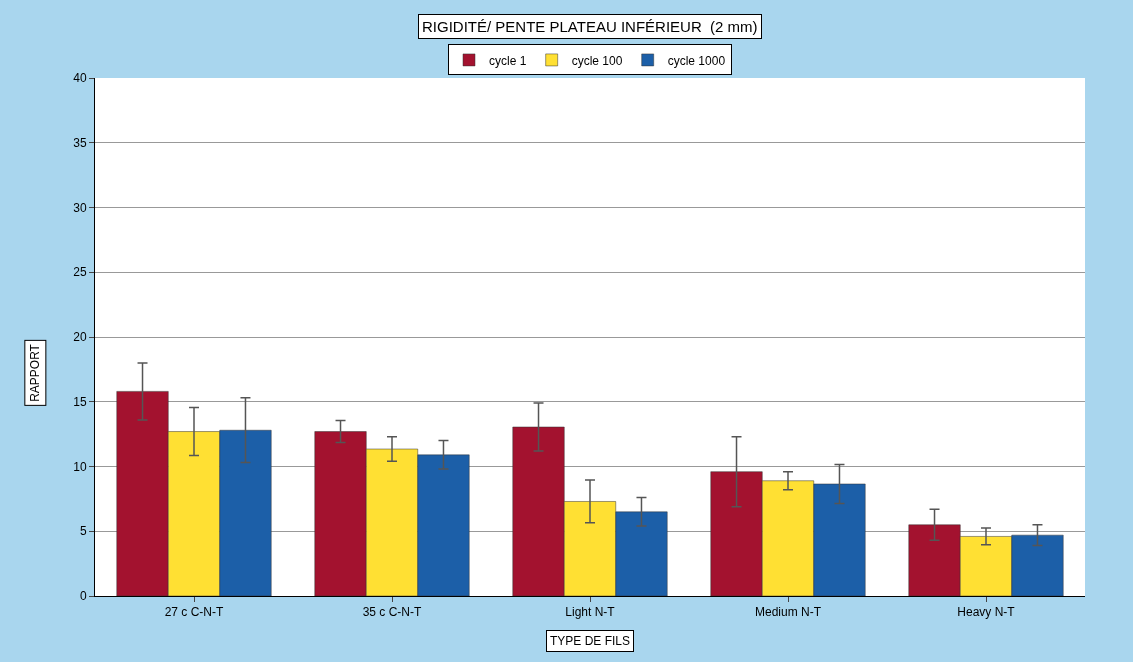 The height and width of the screenshot is (662, 1133). Describe the element at coordinates (80, 401) in the screenshot. I see `y-tick-label: 15` at that location.